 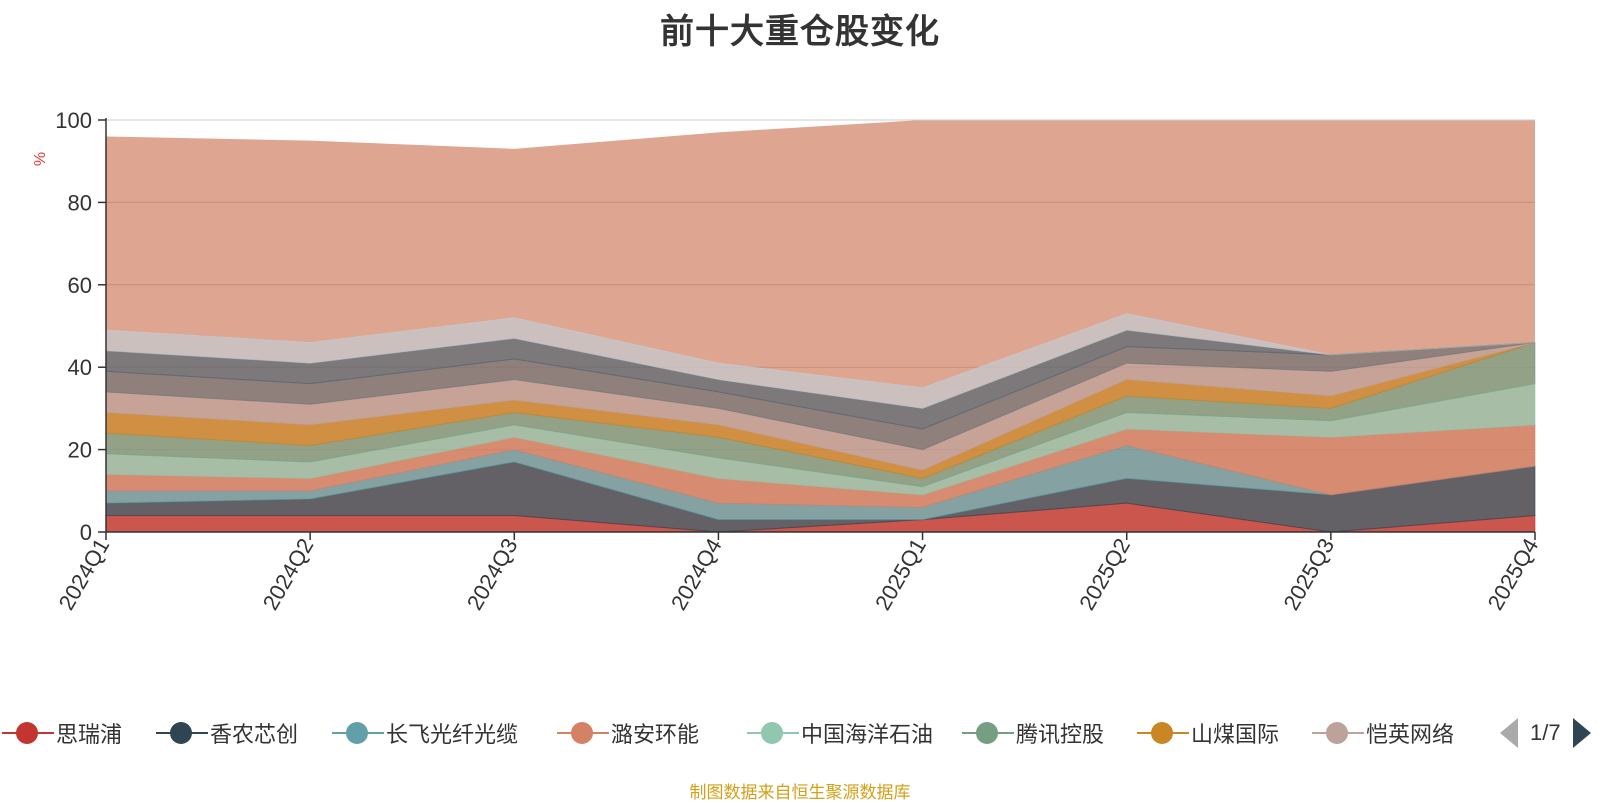 What do you see at coordinates (1410, 734) in the screenshot?
I see `legend-label: 恺英网络` at bounding box center [1410, 734].